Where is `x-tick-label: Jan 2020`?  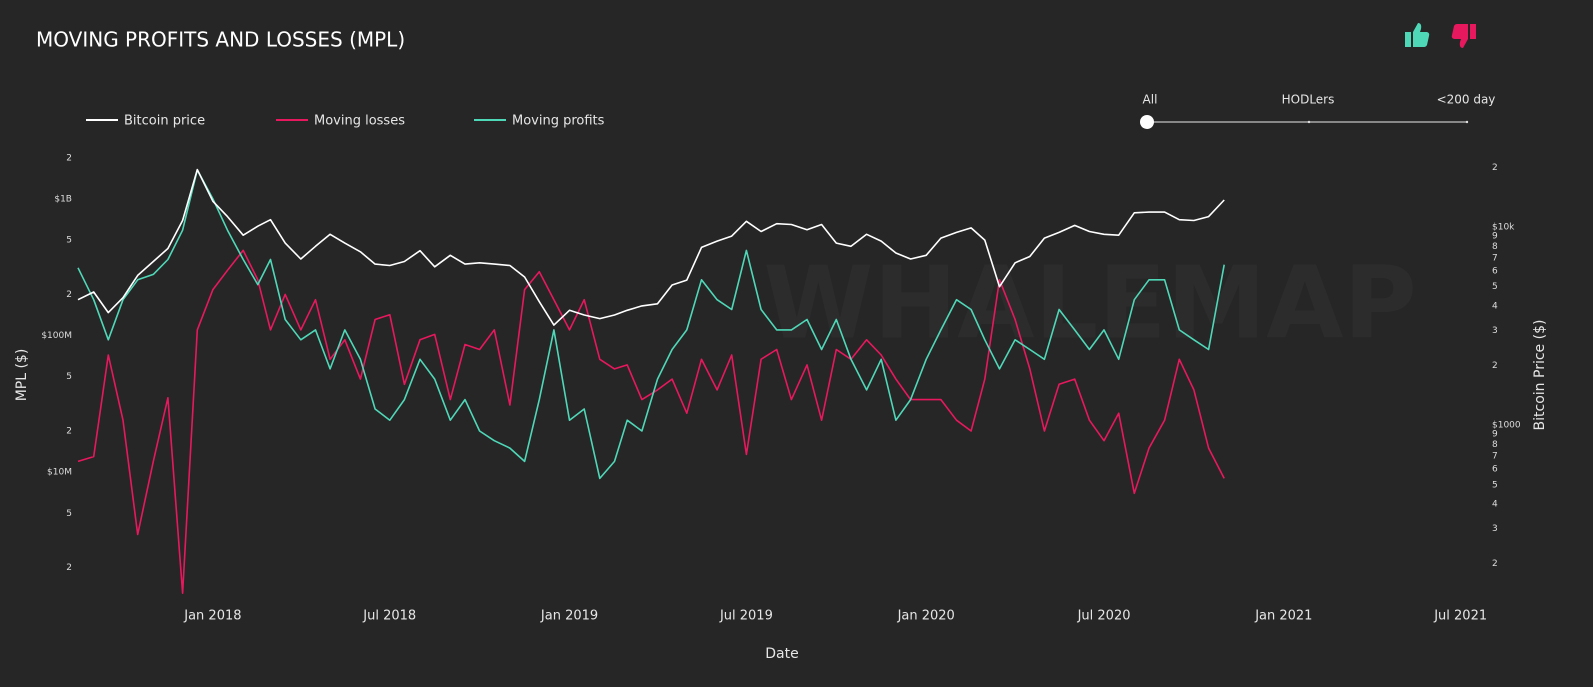
x-tick-label: Jan 2020 is located at coordinates (926, 616).